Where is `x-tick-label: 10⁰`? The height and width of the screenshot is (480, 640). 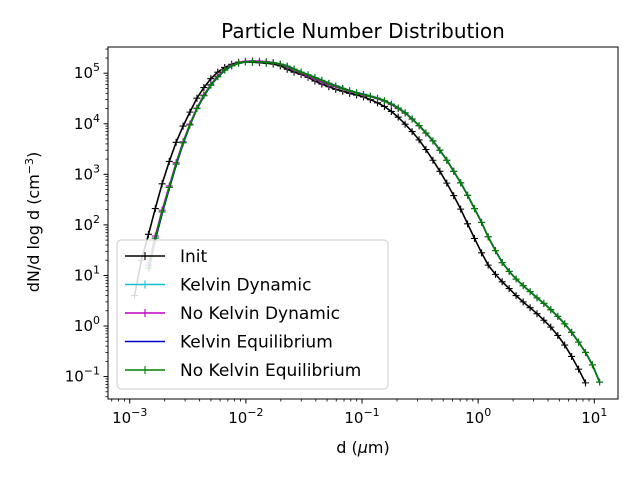
x-tick-label: 10⁰ is located at coordinates (478, 416).